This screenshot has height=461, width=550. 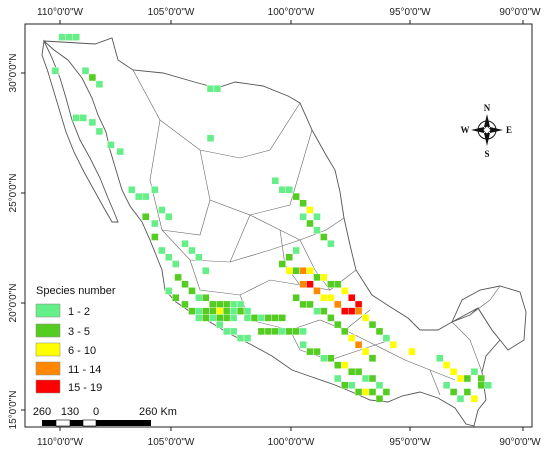 What do you see at coordinates (496, 130) in the screenshot?
I see `compass-east-point` at bounding box center [496, 130].